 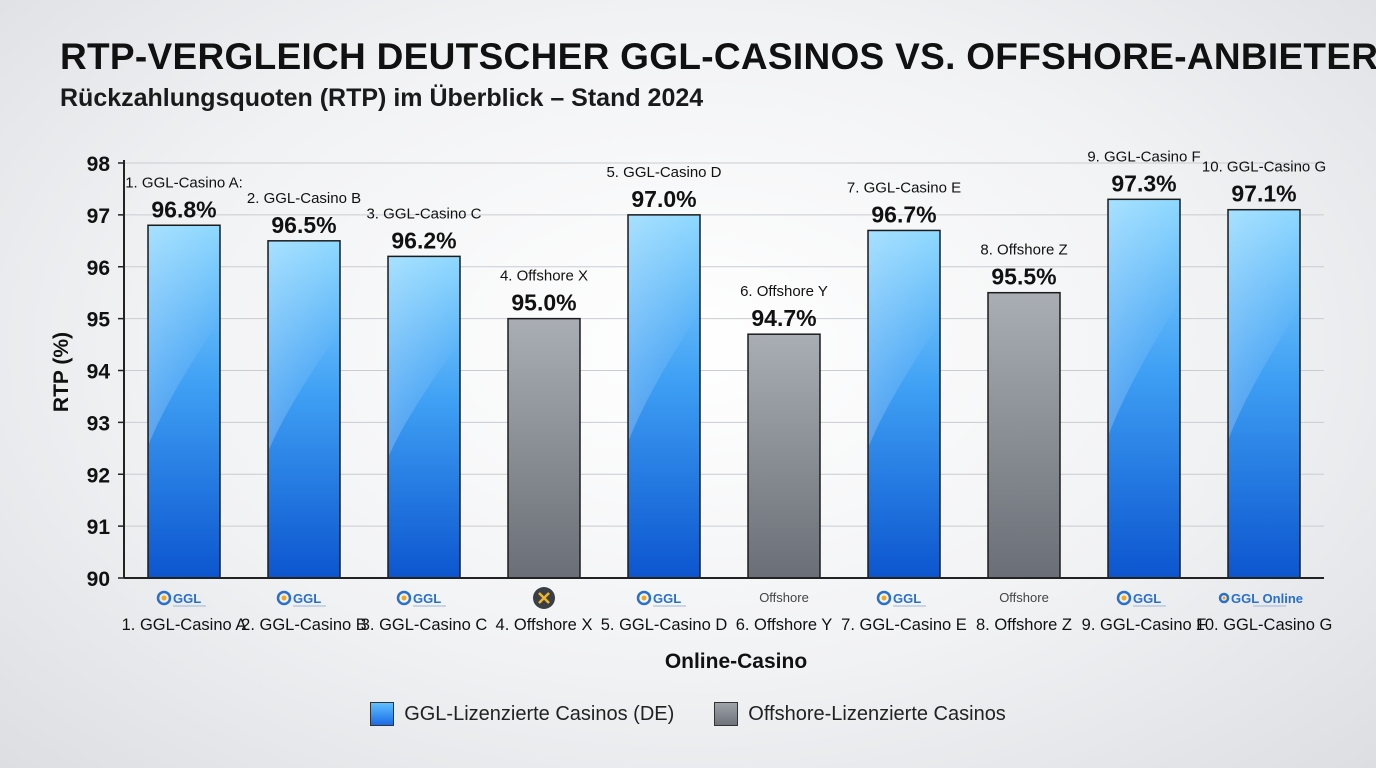 I want to click on value-label-10: 97.1%, so click(x=1263, y=194).